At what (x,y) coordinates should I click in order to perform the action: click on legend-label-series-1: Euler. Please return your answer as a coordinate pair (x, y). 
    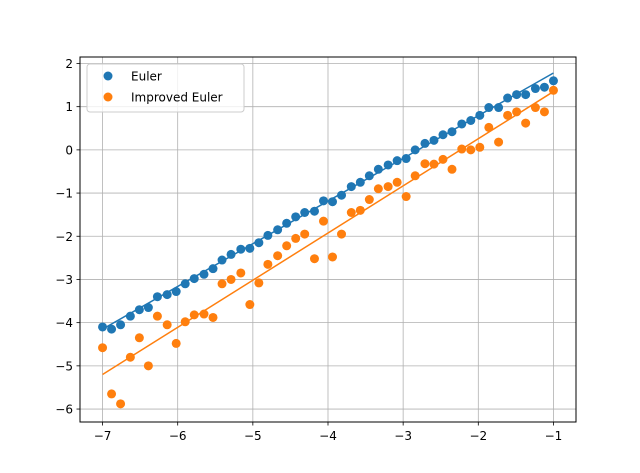
    Looking at the image, I should click on (146, 77).